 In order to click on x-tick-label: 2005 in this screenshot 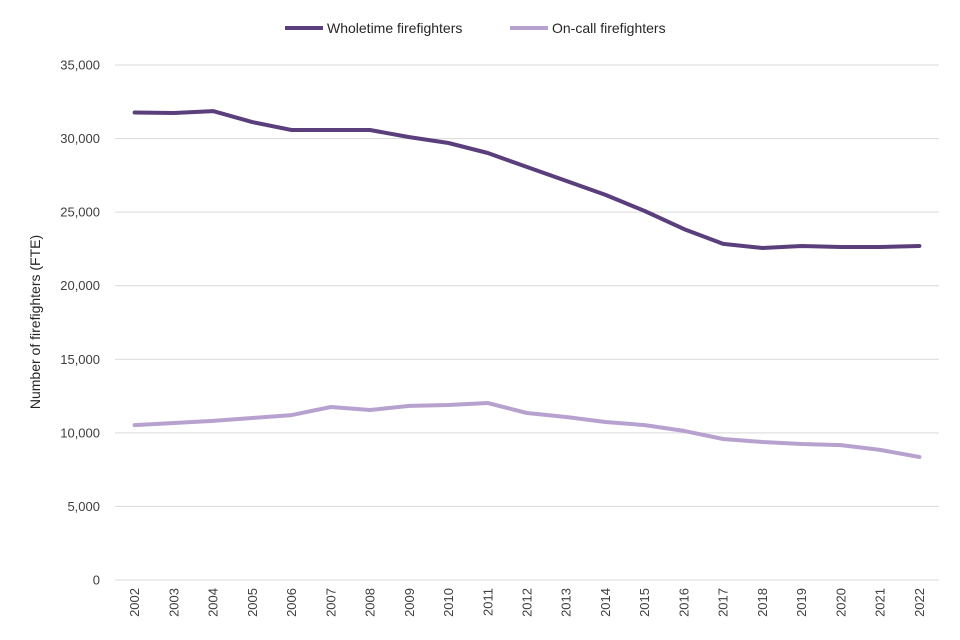, I will do `click(252, 602)`.